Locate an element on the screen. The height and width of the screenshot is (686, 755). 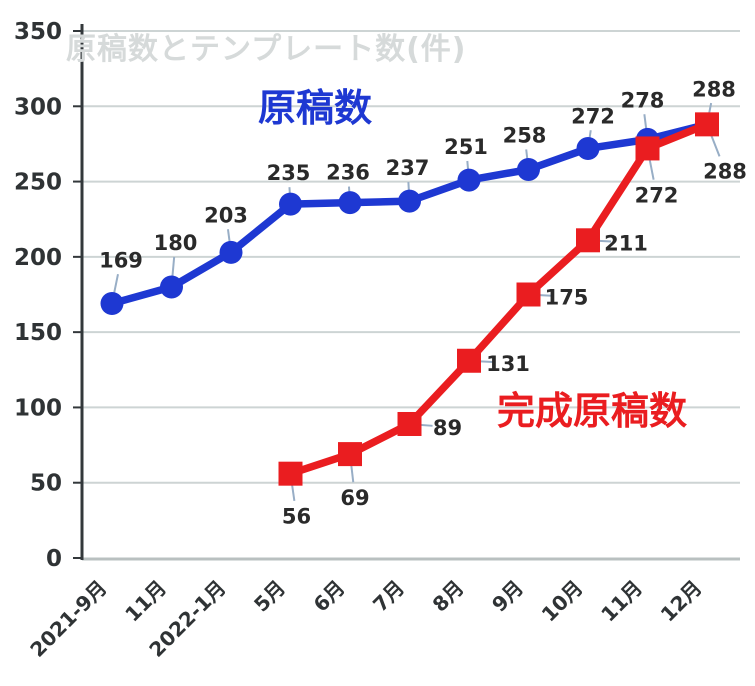
y-axis-label: 200 is located at coordinates (38, 258).